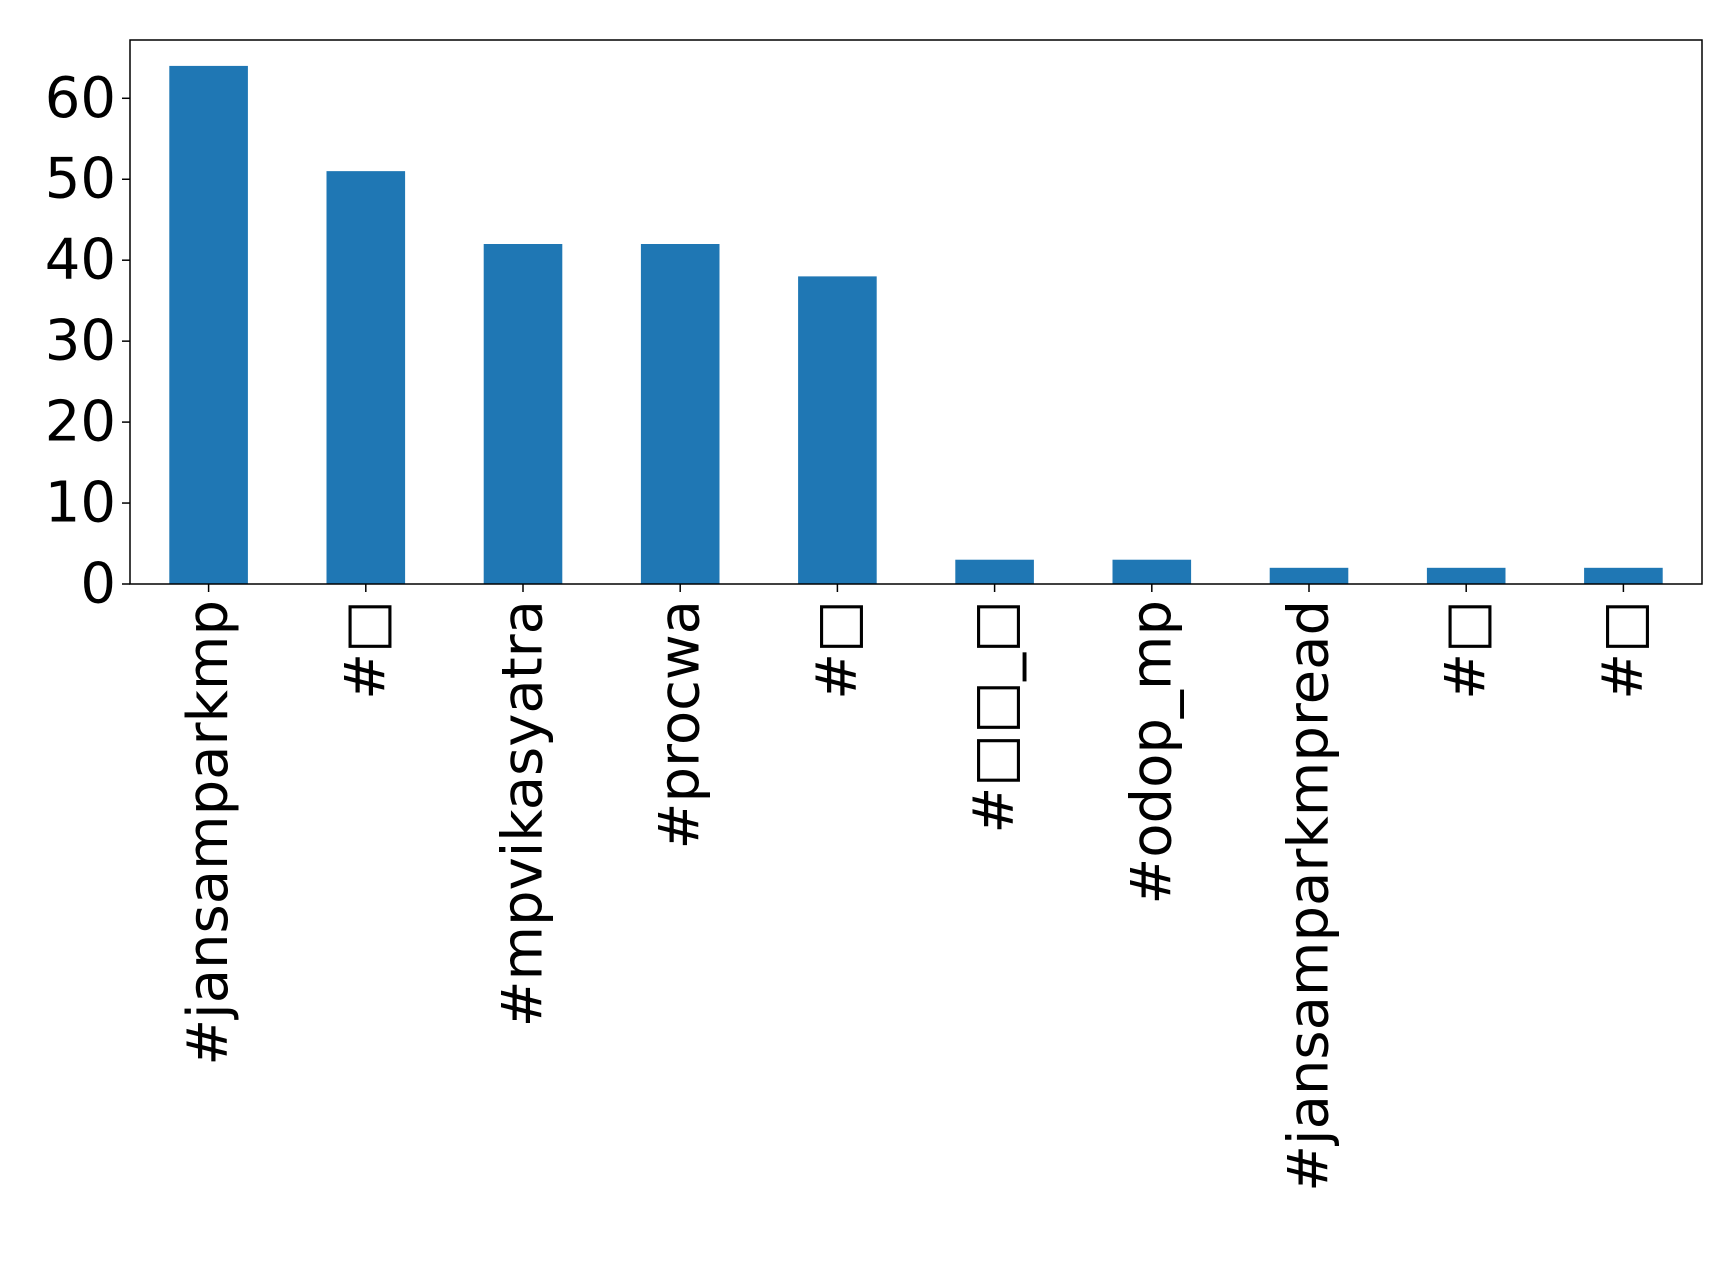 The image size is (1719, 1288). Describe the element at coordinates (80, 179) in the screenshot. I see `y-tick-label-5: 50` at that location.